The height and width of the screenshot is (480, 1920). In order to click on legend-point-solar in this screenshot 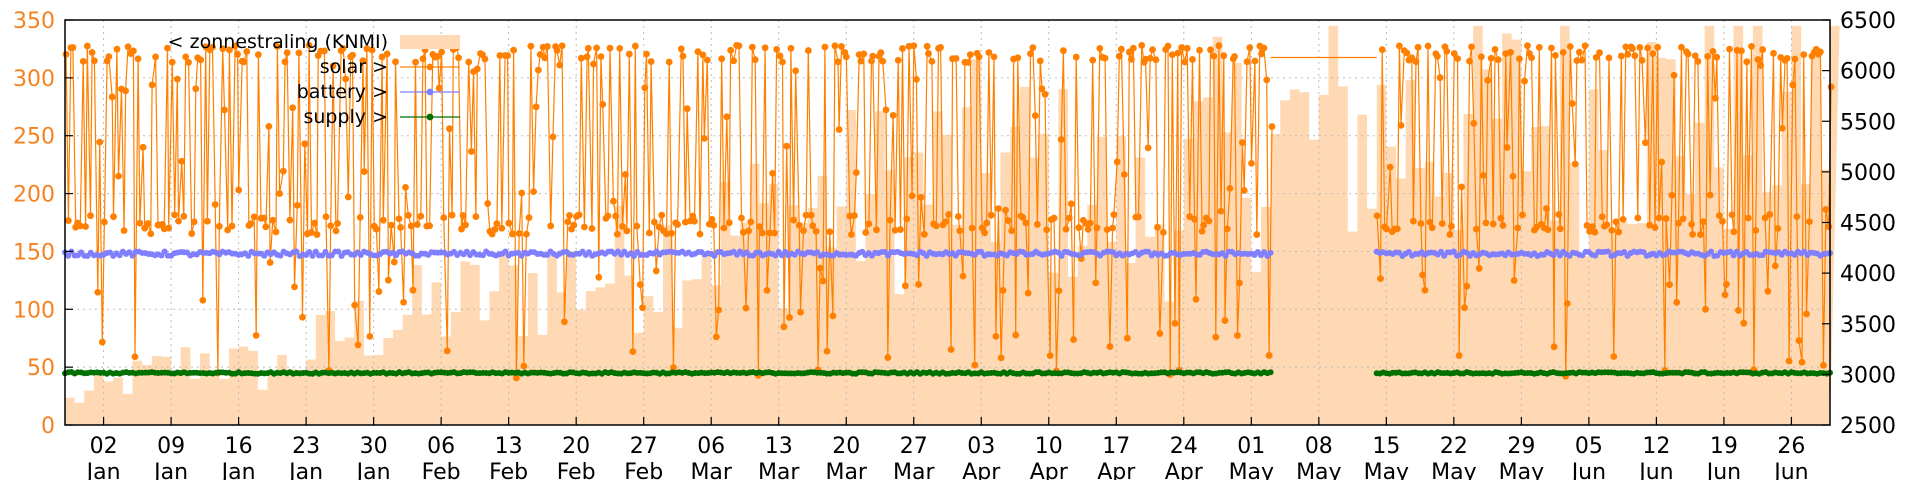, I will do `click(430, 67)`.